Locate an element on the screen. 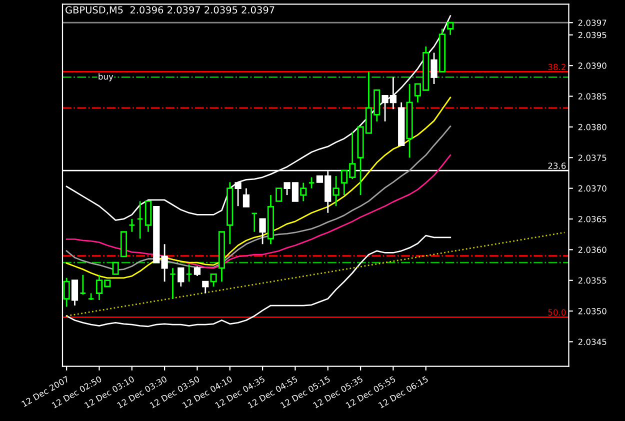 This screenshot has width=625, height=421. y-tick-label: 2.0370 is located at coordinates (592, 188).